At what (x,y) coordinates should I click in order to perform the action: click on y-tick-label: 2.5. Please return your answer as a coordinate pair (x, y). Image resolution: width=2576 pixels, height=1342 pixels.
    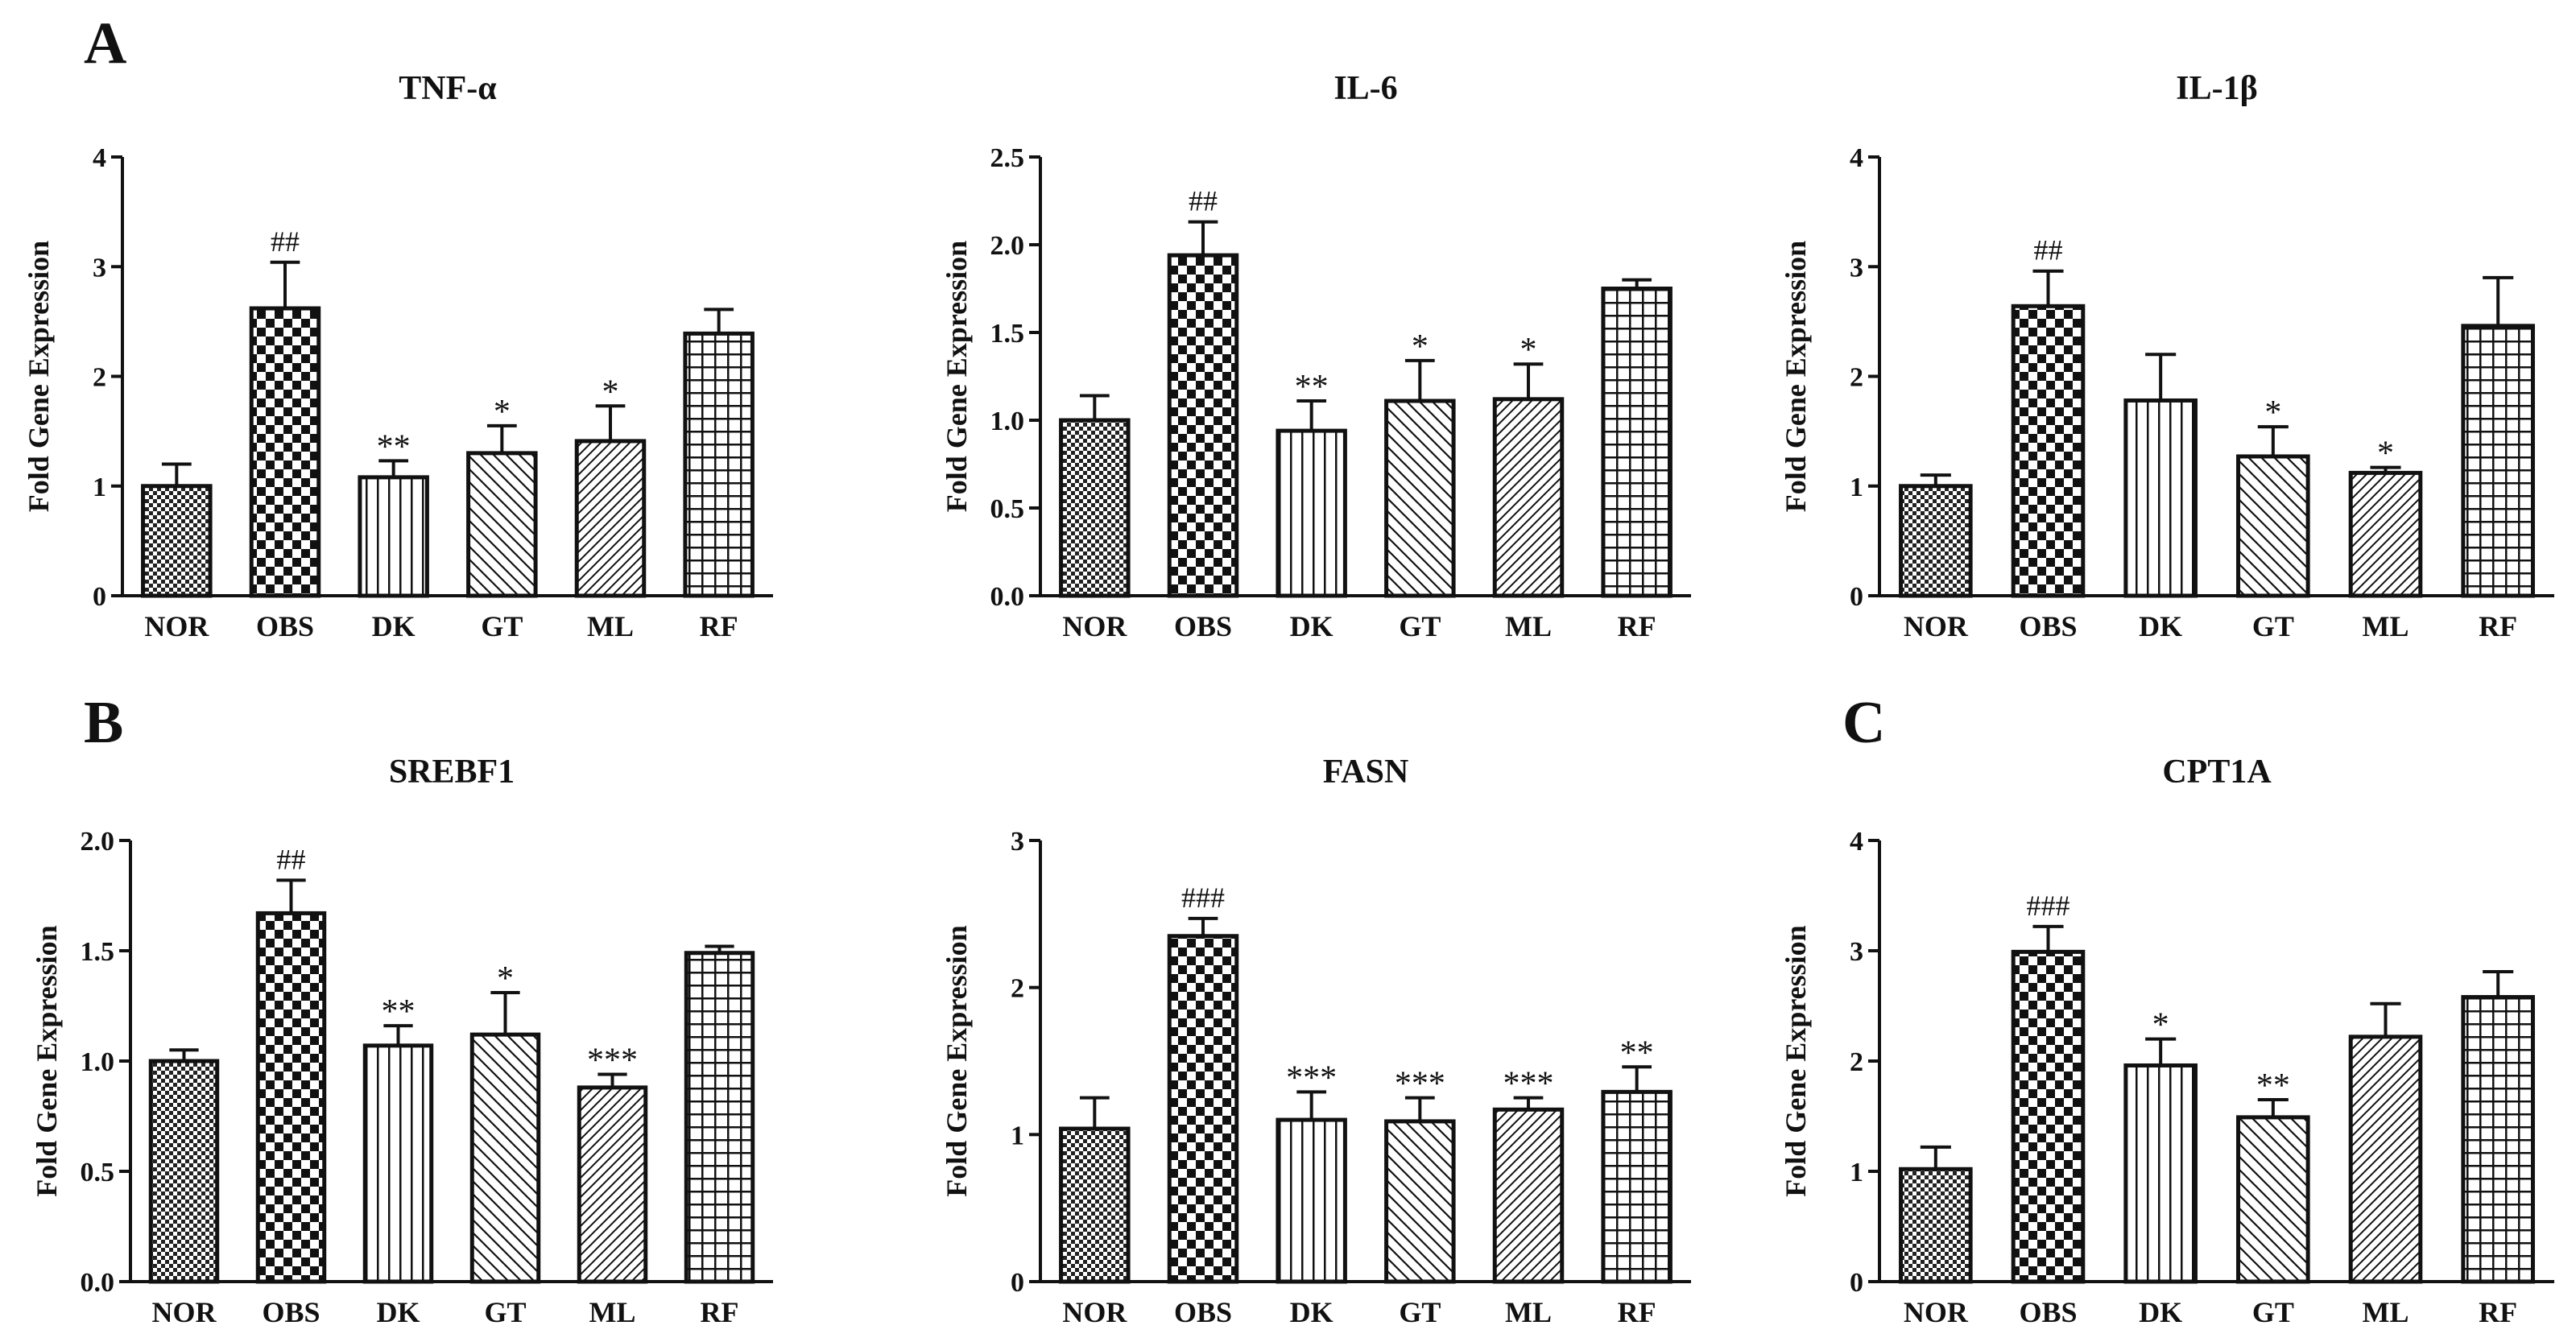
    Looking at the image, I should click on (1008, 158).